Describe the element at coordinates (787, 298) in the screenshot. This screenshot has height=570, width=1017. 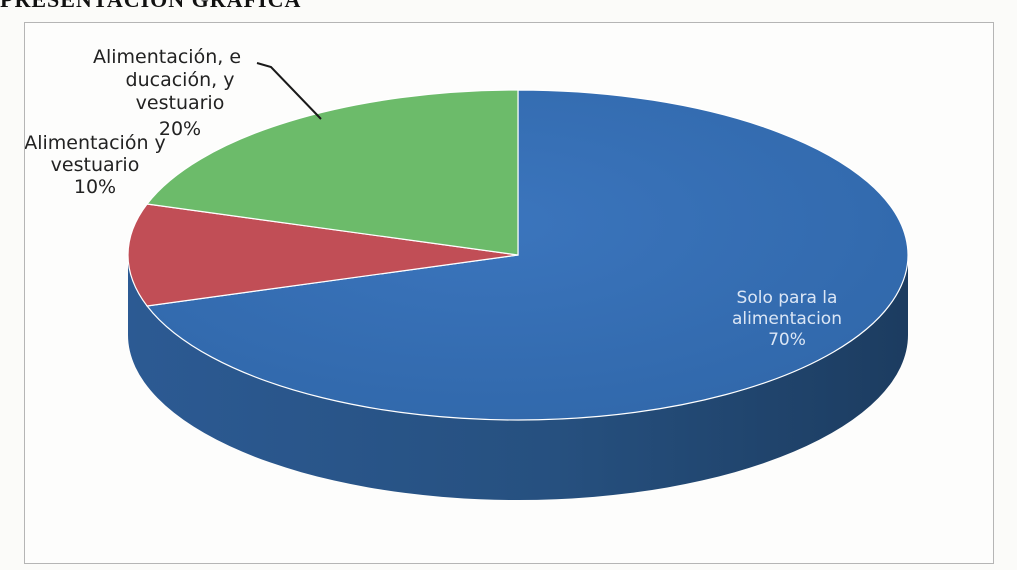
I see `pie-label-0-line-0: Solo para la` at that location.